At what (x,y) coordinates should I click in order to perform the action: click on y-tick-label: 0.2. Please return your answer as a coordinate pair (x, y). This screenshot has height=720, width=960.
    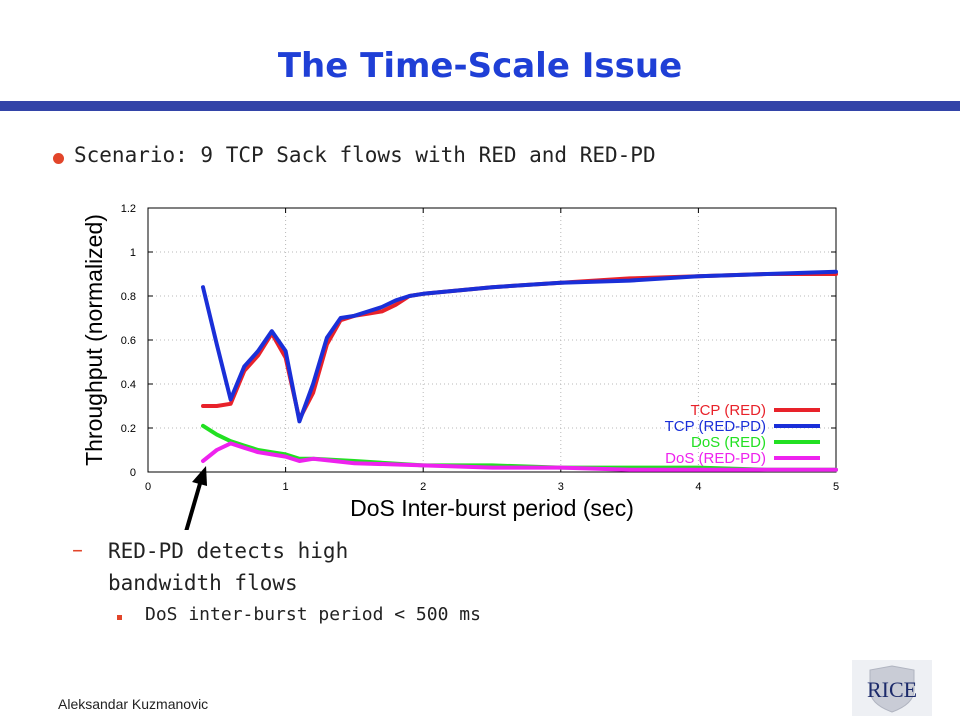
    Looking at the image, I should click on (128, 429).